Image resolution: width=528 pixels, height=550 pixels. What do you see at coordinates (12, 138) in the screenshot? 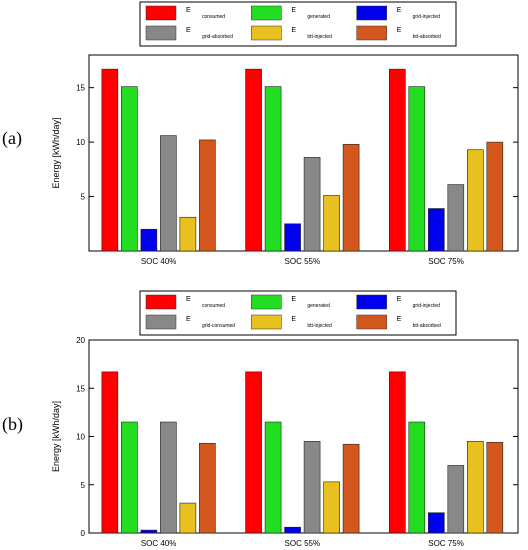
I see `panel-label: (a)` at bounding box center [12, 138].